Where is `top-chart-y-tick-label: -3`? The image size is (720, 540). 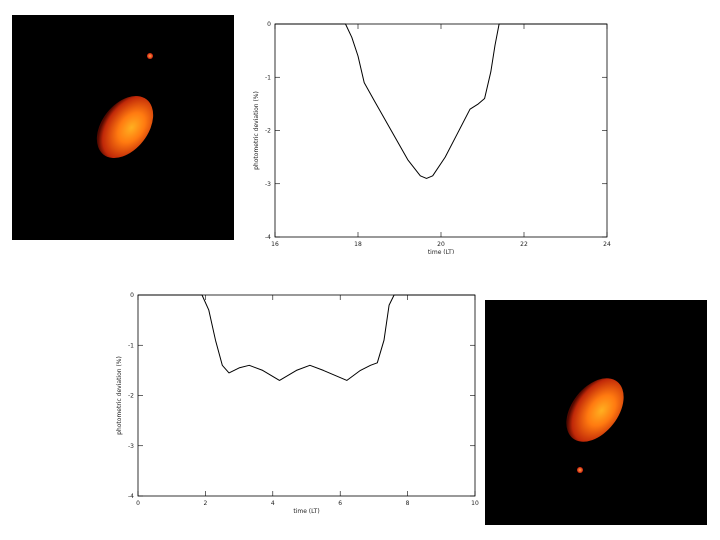 top-chart-y-tick-label: -3 is located at coordinates (268, 184).